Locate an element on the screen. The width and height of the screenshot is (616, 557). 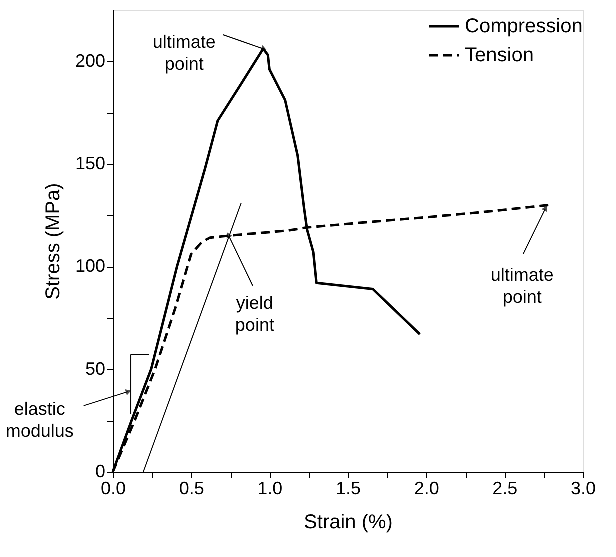
x-axis-title: Strain (%) is located at coordinates (348, 523).